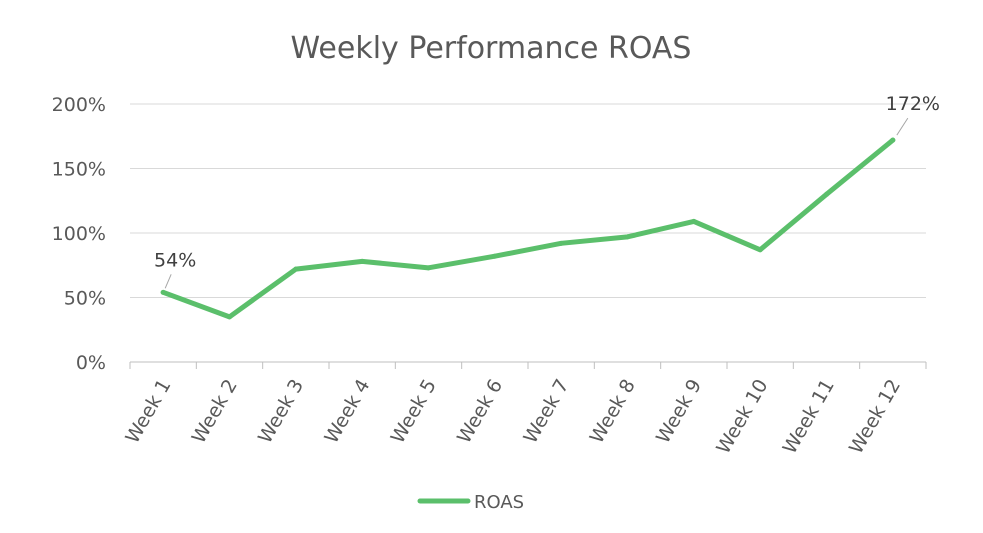 The width and height of the screenshot is (983, 533). I want to click on x-tick-label: Week 9, so click(679, 412).